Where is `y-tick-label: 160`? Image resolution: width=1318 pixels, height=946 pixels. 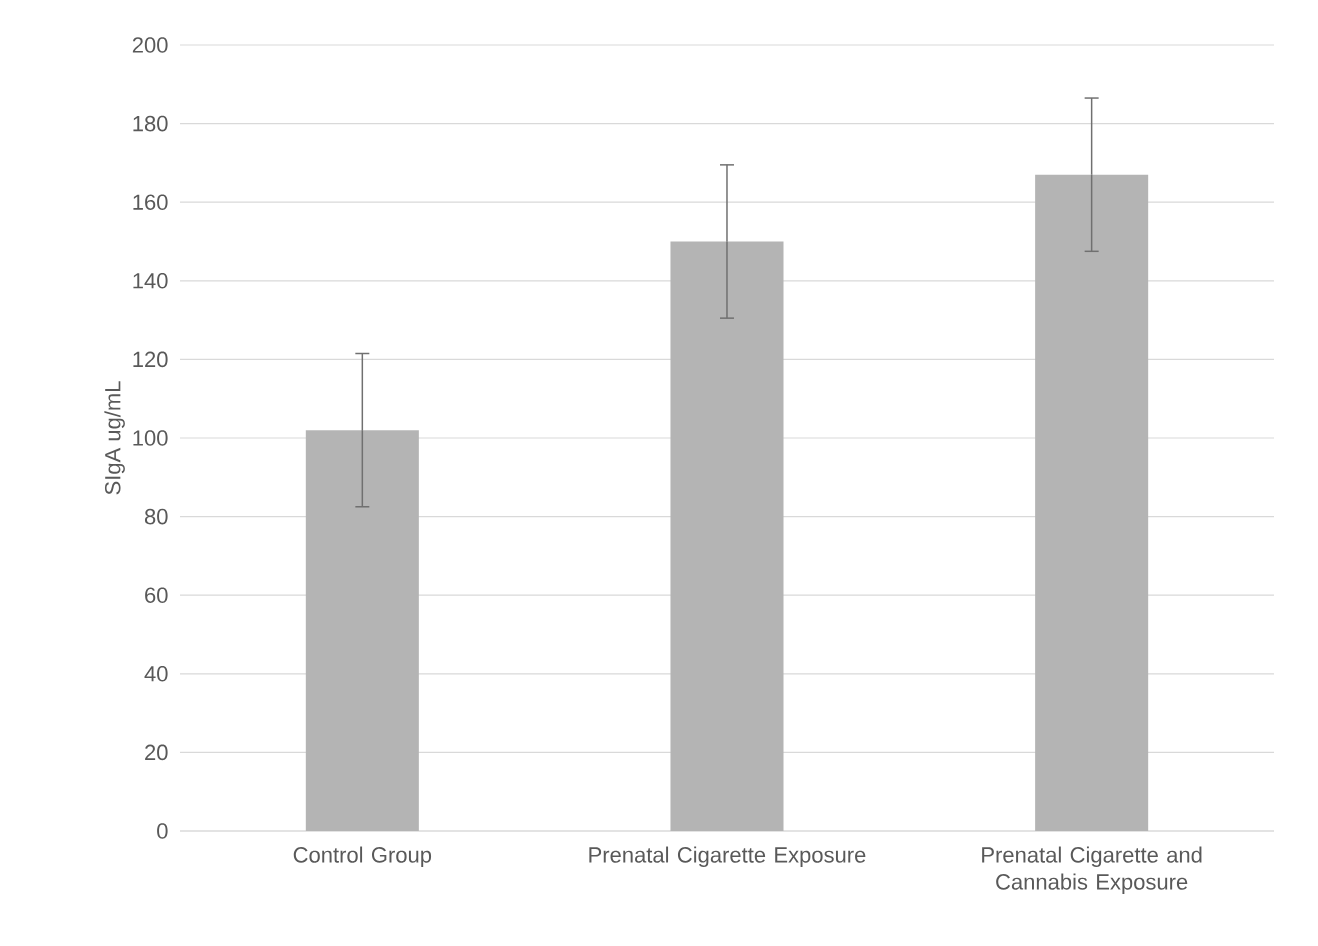 y-tick-label: 160 is located at coordinates (150, 202).